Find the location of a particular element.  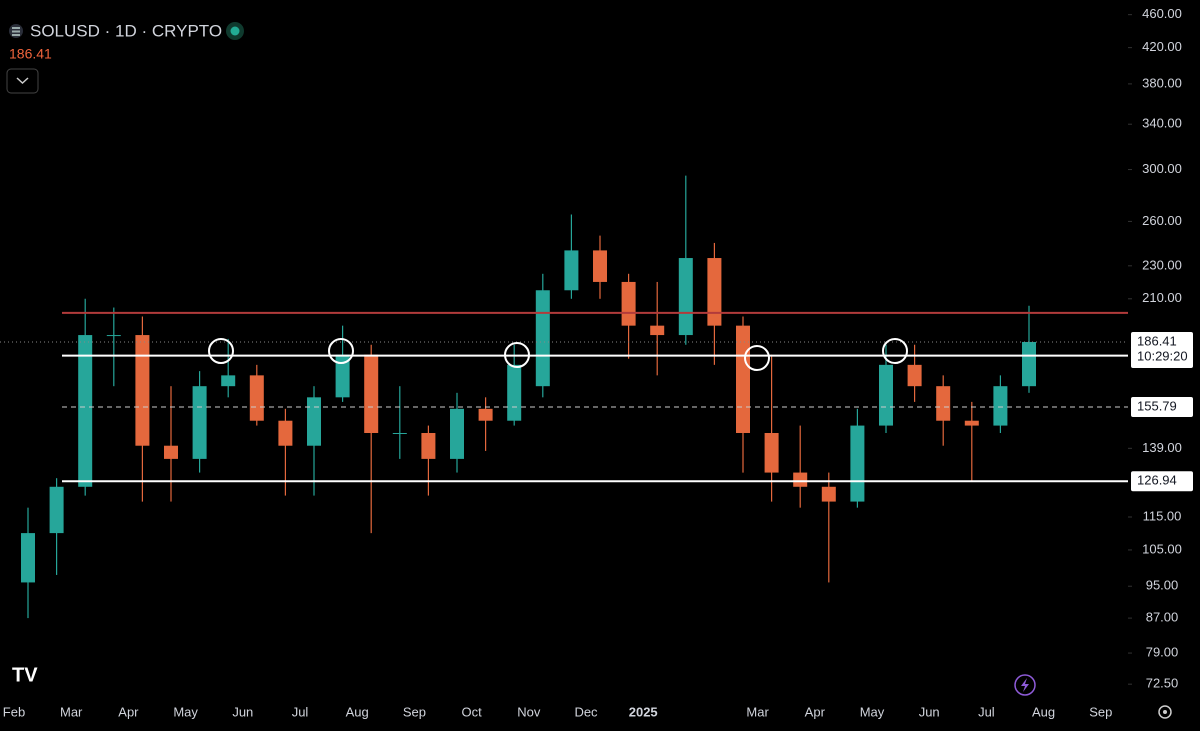

y-tick-label: 95.00 is located at coordinates (1162, 585).